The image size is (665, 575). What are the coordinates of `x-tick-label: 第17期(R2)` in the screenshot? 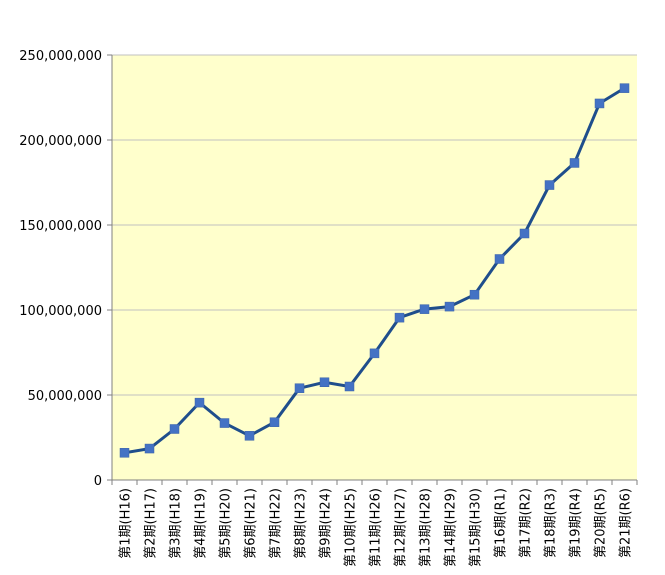 It's located at (526, 523).